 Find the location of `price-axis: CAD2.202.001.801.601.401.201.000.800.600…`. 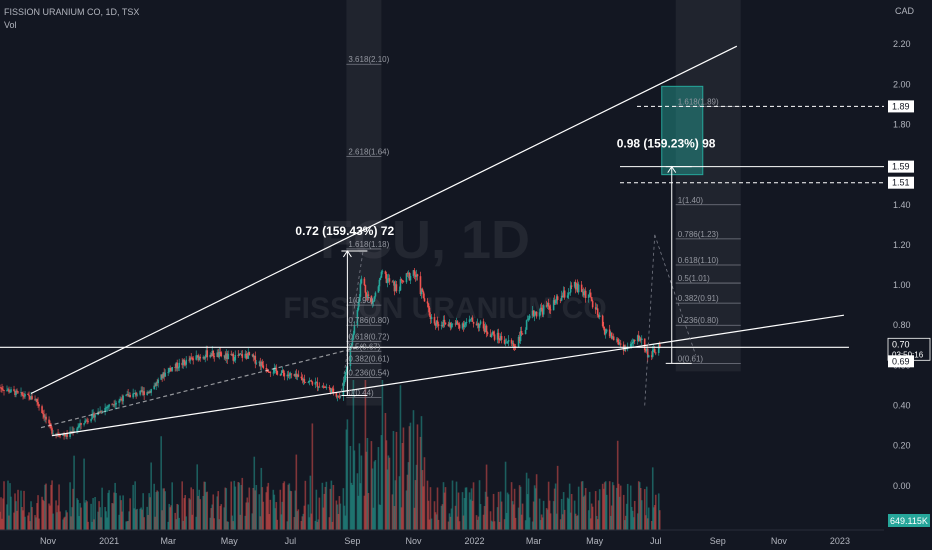

price-axis: CAD2.202.001.801.601.401.201.000.800.600… is located at coordinates (908, 275).